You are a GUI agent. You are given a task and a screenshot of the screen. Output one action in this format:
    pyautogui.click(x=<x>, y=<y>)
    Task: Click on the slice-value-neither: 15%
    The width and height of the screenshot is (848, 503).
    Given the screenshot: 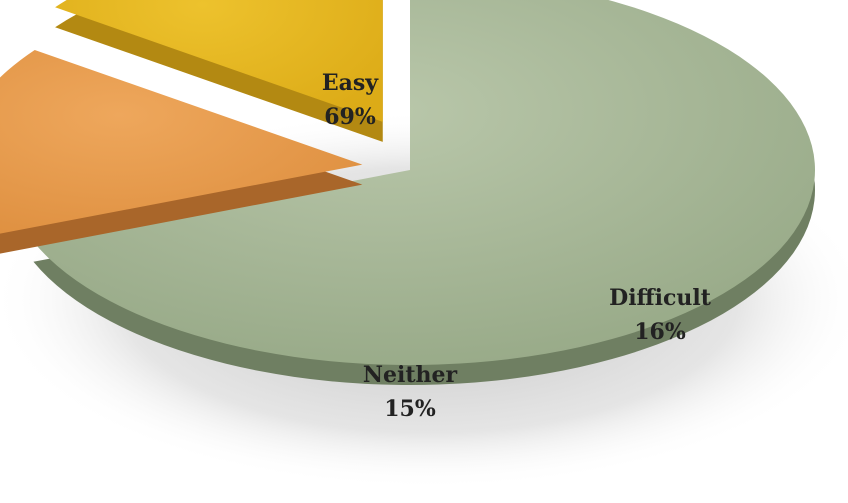 What is the action you would take?
    pyautogui.click(x=410, y=409)
    